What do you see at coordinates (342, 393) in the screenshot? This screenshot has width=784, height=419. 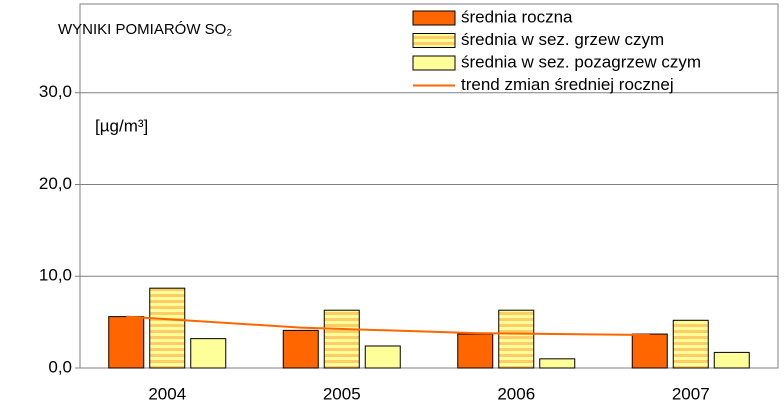 I see `x-tick-label: 2005` at bounding box center [342, 393].